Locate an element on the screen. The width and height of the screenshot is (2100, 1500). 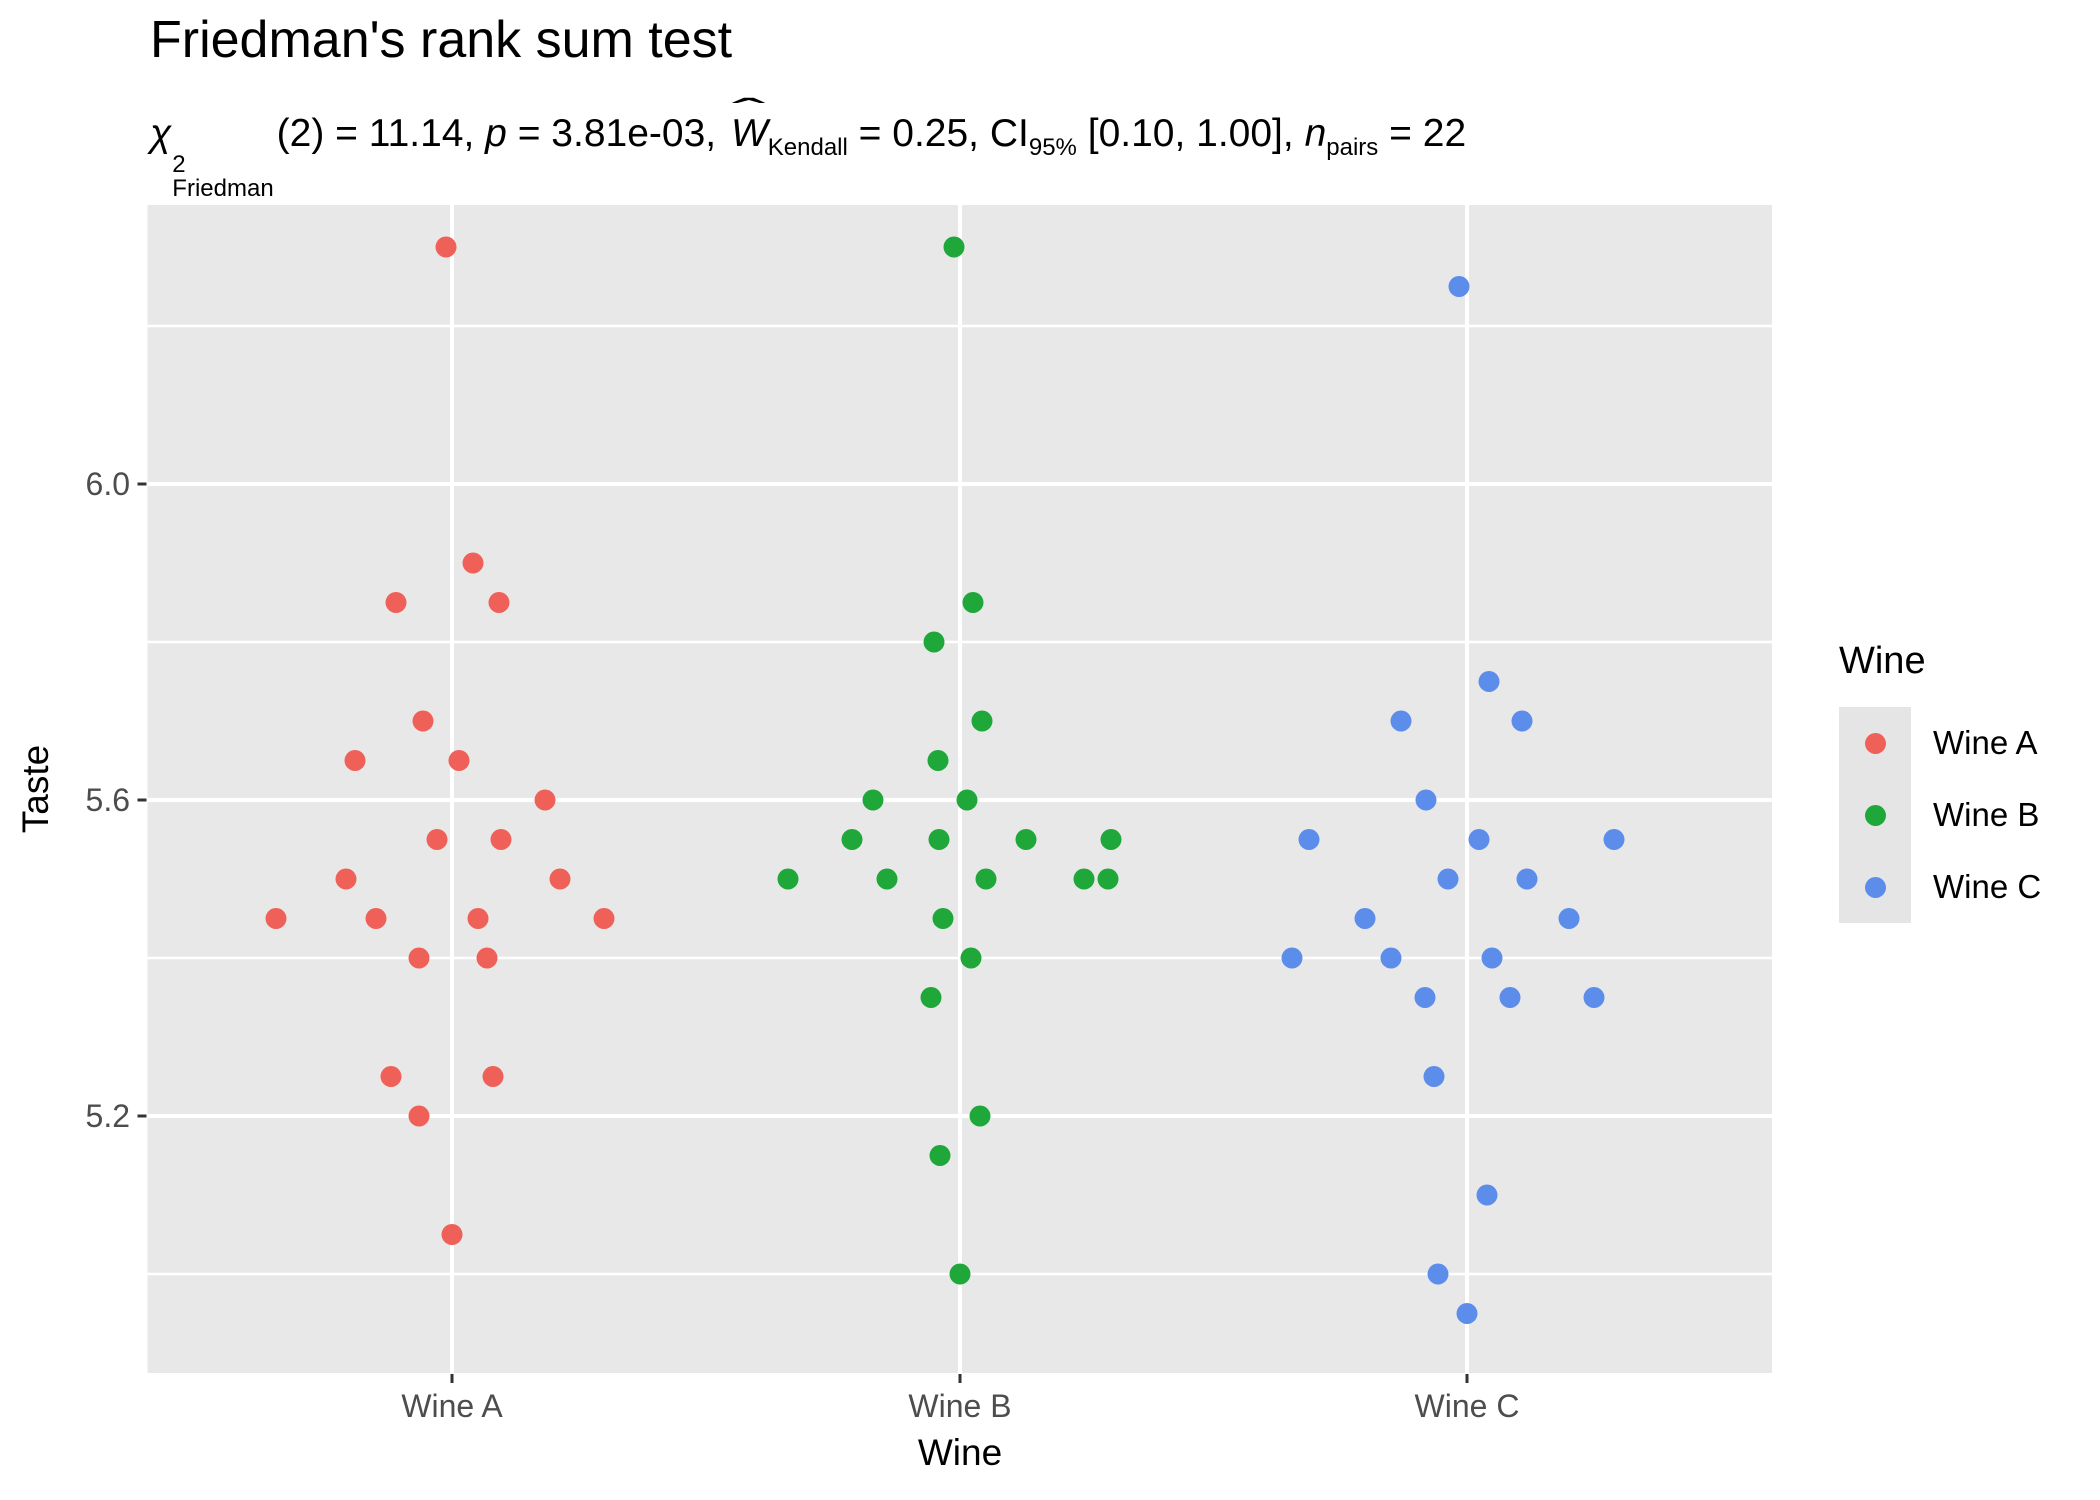
n-subscript: pairs is located at coordinates (1352, 147).